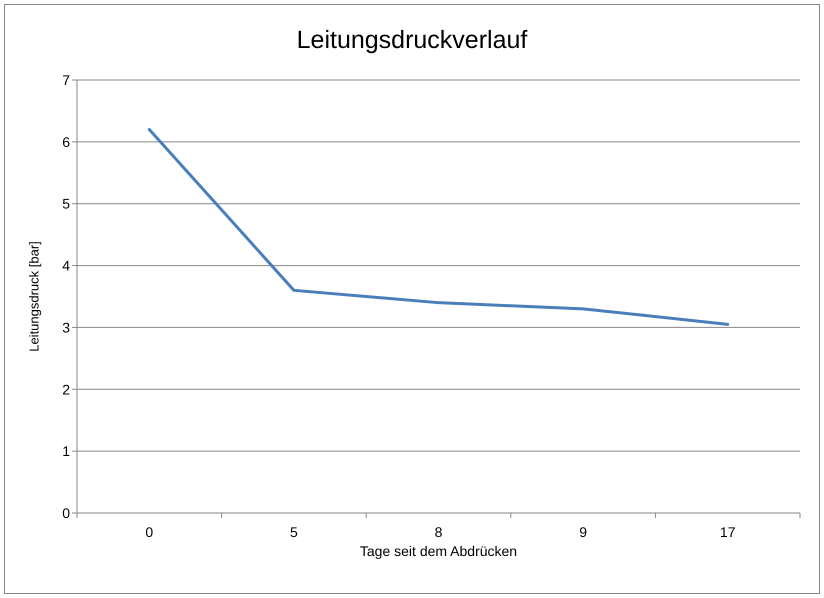 The height and width of the screenshot is (598, 824). What do you see at coordinates (66, 512) in the screenshot?
I see `y-tick-label: 0` at bounding box center [66, 512].